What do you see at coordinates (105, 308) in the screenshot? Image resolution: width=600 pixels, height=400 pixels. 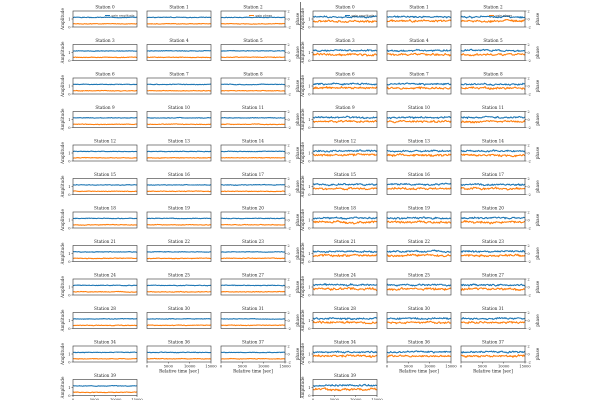 I see `subplot-title: Station 28` at bounding box center [105, 308].